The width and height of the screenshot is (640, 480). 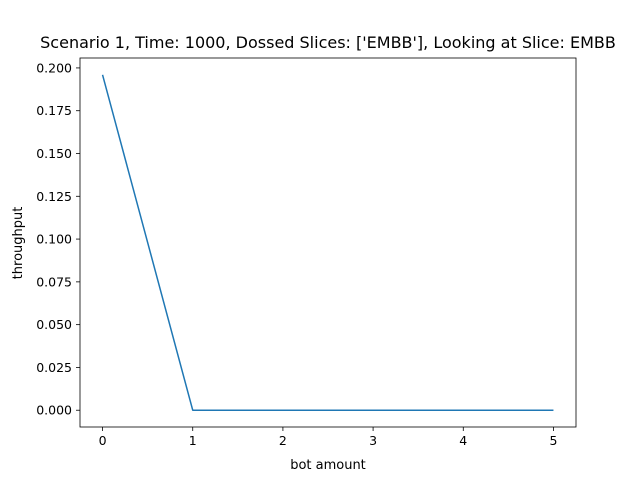 I want to click on x-tick-label: 2, so click(x=283, y=440).